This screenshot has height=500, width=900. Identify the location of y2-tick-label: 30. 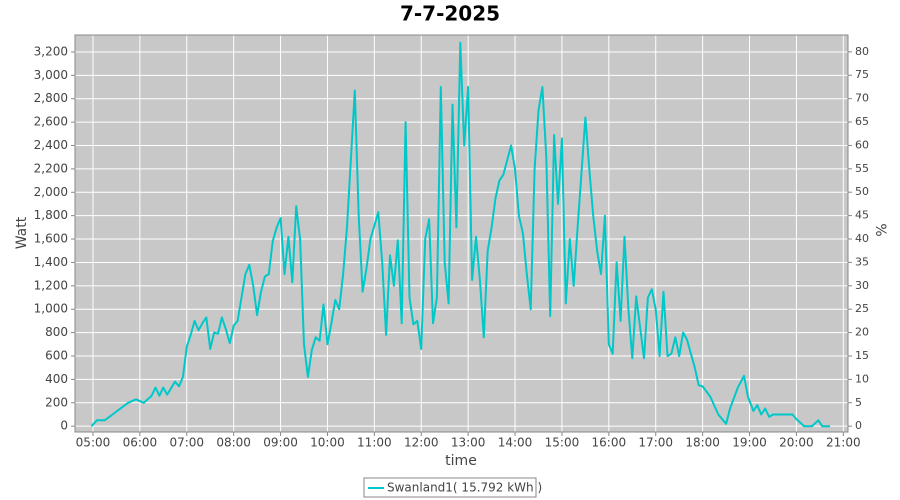
(862, 285).